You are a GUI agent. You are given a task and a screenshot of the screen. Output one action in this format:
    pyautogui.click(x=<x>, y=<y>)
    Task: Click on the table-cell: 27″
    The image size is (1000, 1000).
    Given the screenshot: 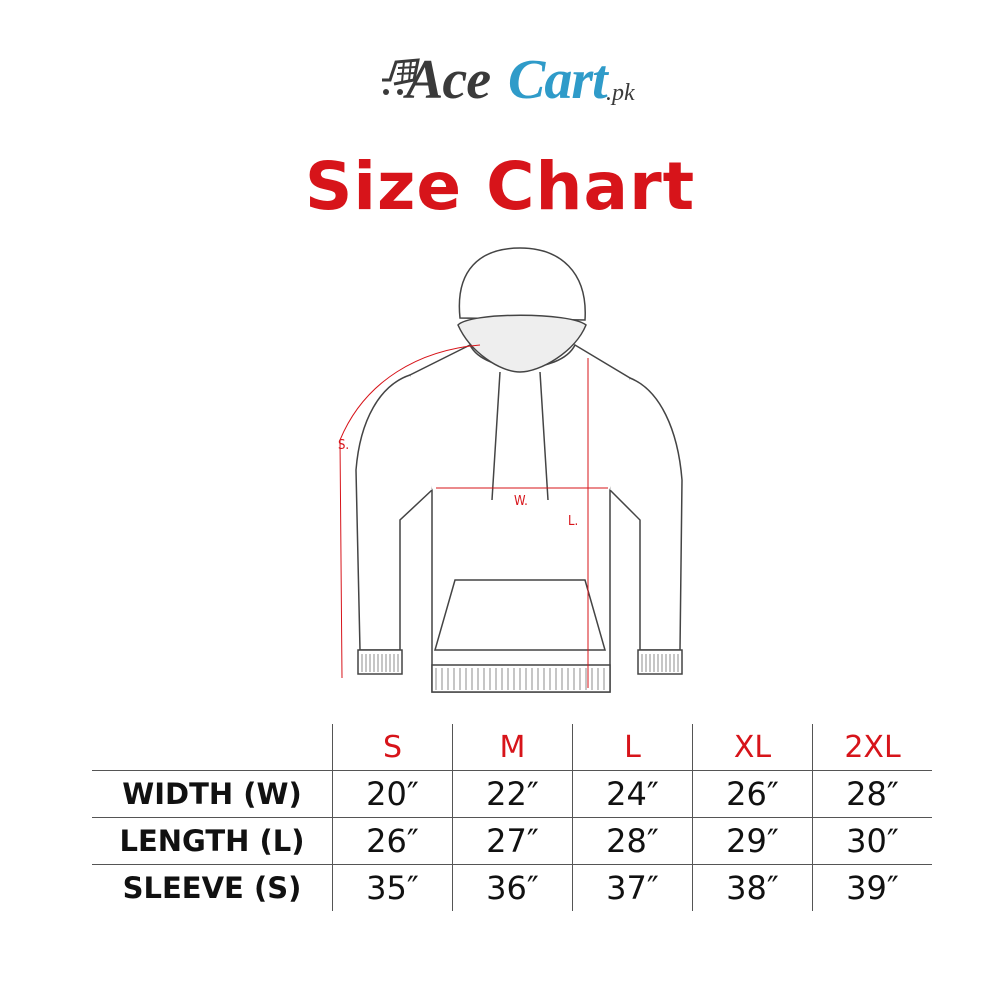 What is the action you would take?
    pyautogui.click(x=512, y=841)
    